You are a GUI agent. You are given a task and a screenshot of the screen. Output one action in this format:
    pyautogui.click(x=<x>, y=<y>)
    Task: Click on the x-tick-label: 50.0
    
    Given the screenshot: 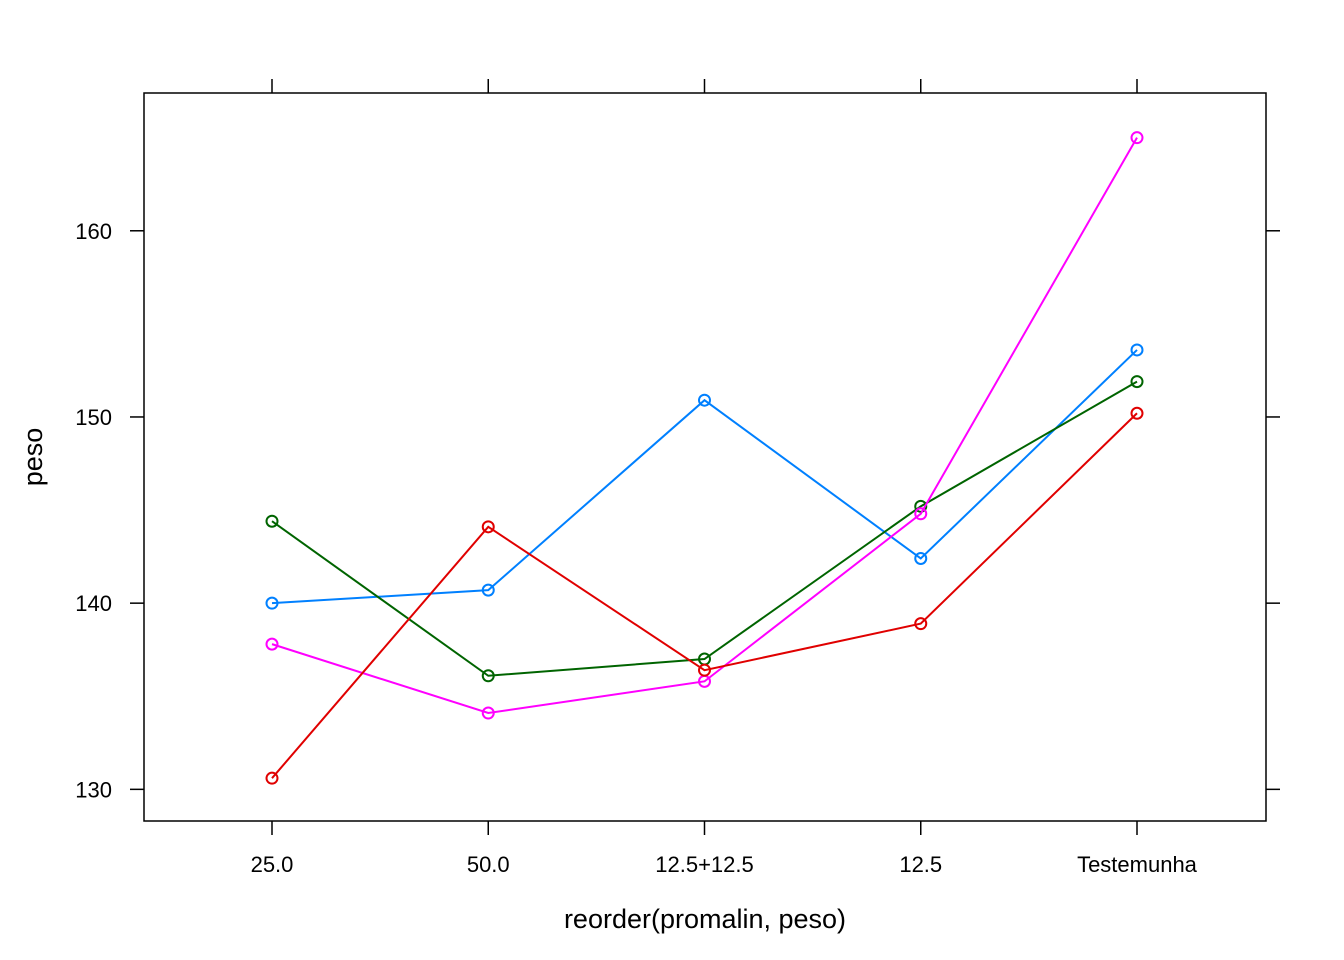 What is the action you would take?
    pyautogui.click(x=488, y=864)
    